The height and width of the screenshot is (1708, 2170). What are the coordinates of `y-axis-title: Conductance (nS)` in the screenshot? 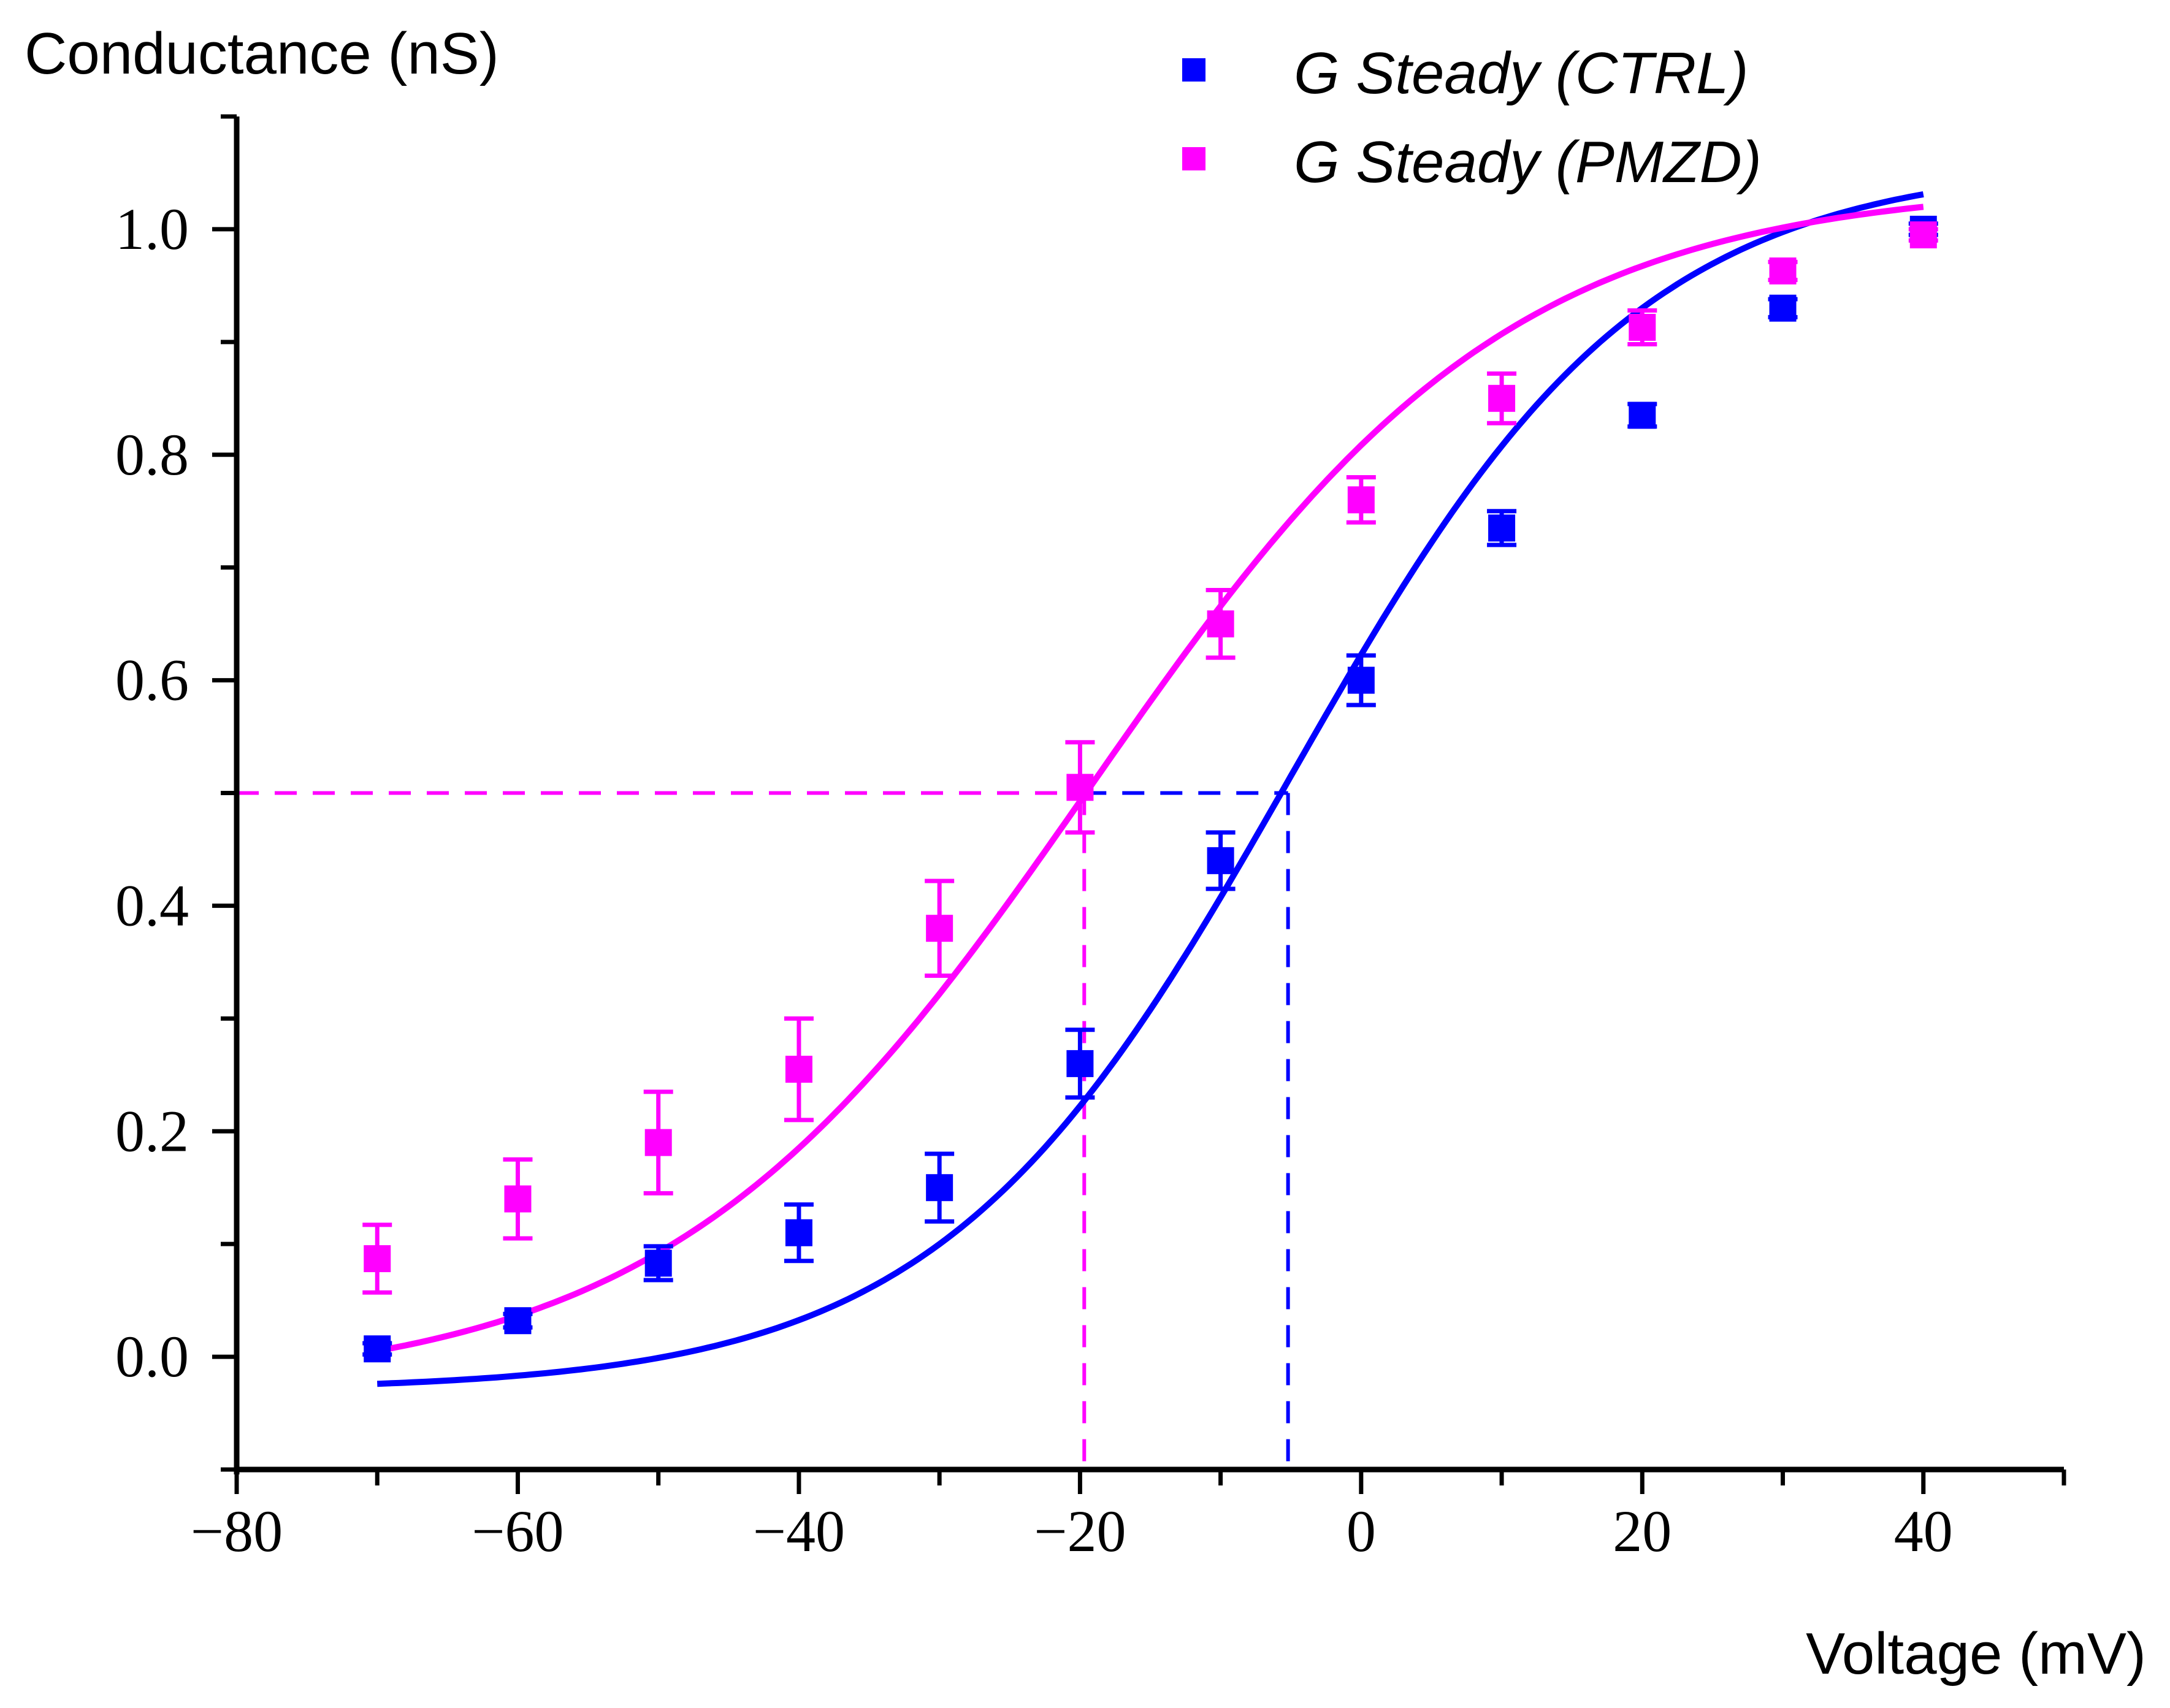 It's located at (262, 53).